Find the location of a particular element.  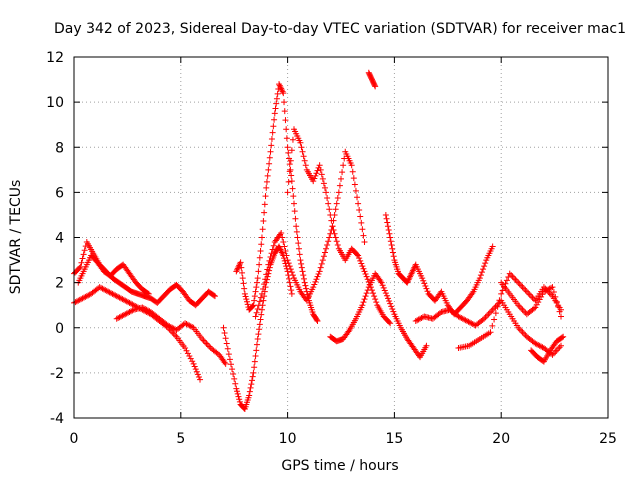

x-tick-label: 0 is located at coordinates (74, 439).